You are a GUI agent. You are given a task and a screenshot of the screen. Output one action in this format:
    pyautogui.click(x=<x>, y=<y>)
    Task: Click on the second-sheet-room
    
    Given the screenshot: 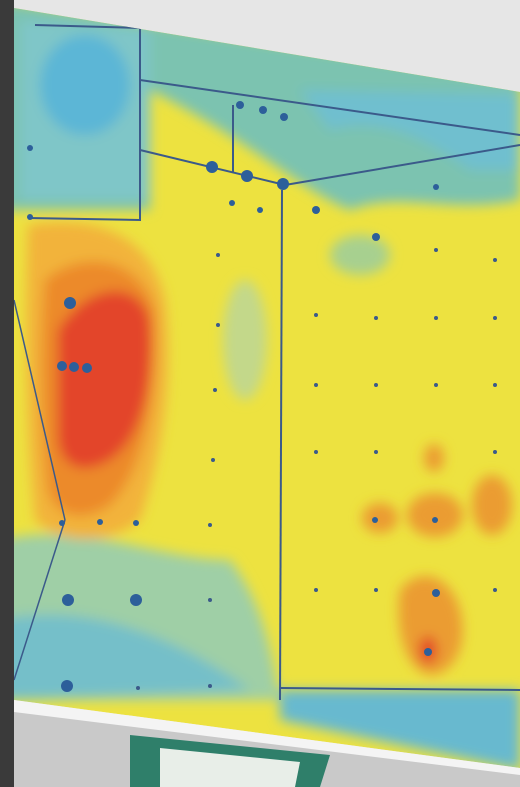 What is the action you would take?
    pyautogui.click(x=230, y=767)
    